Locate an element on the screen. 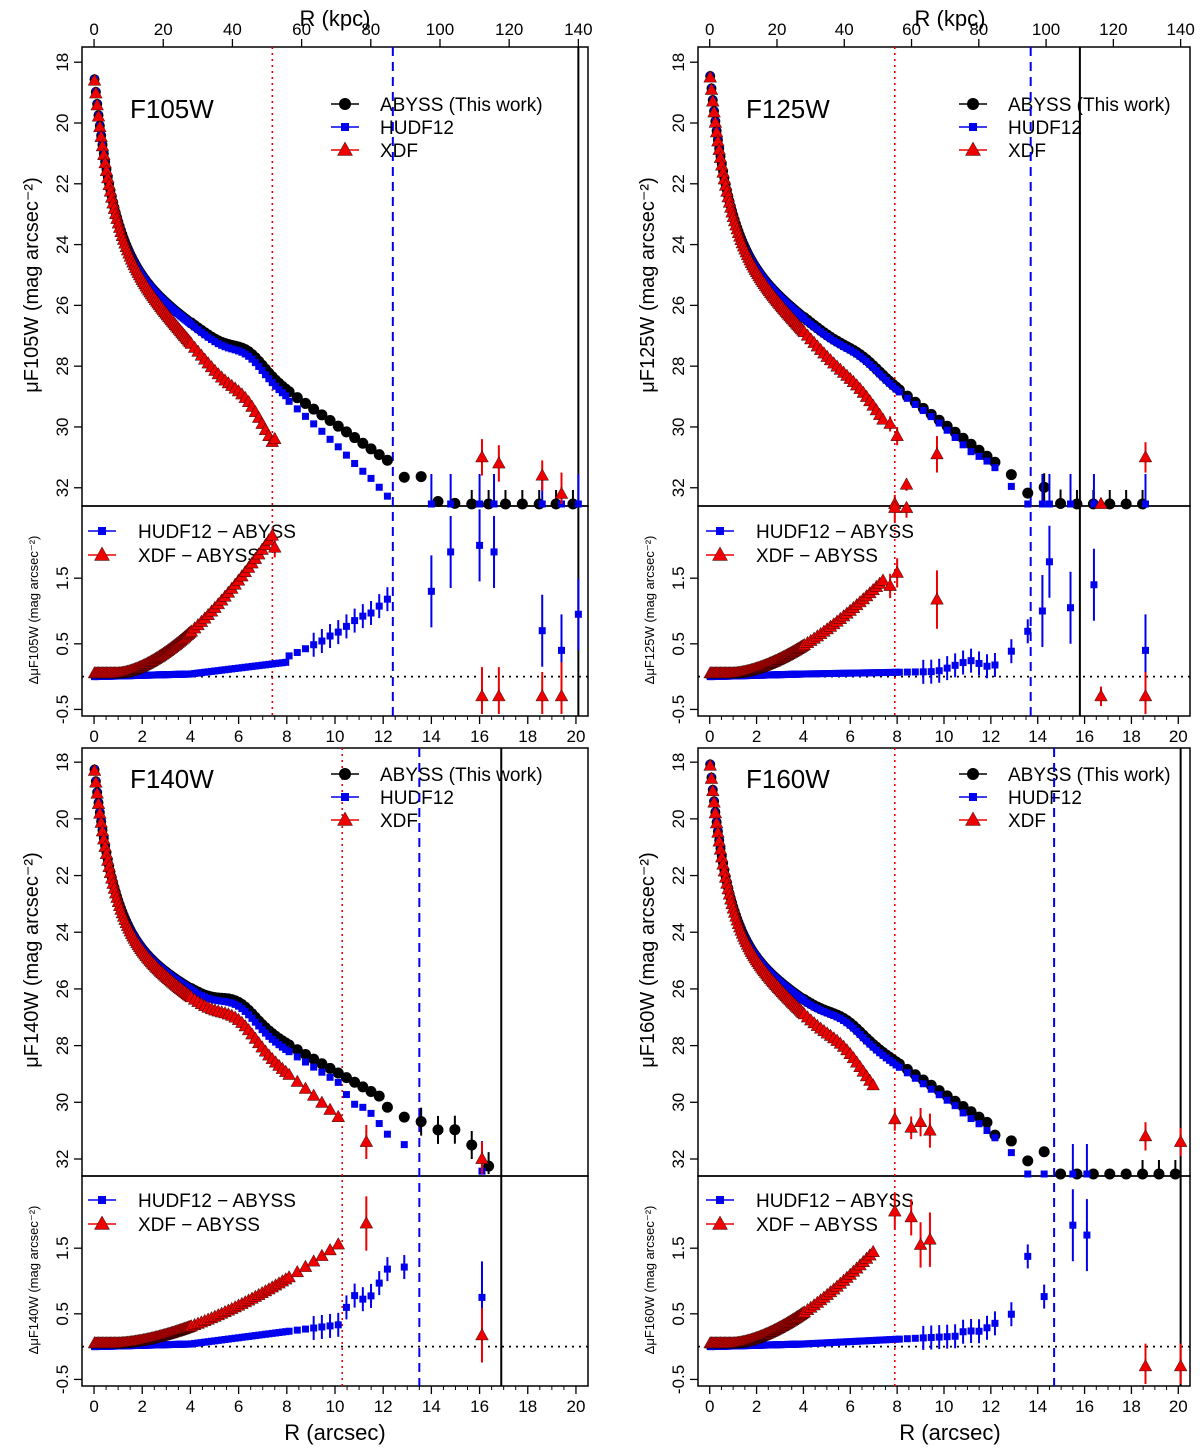  x-tick-label: 16 is located at coordinates (1084, 1406).